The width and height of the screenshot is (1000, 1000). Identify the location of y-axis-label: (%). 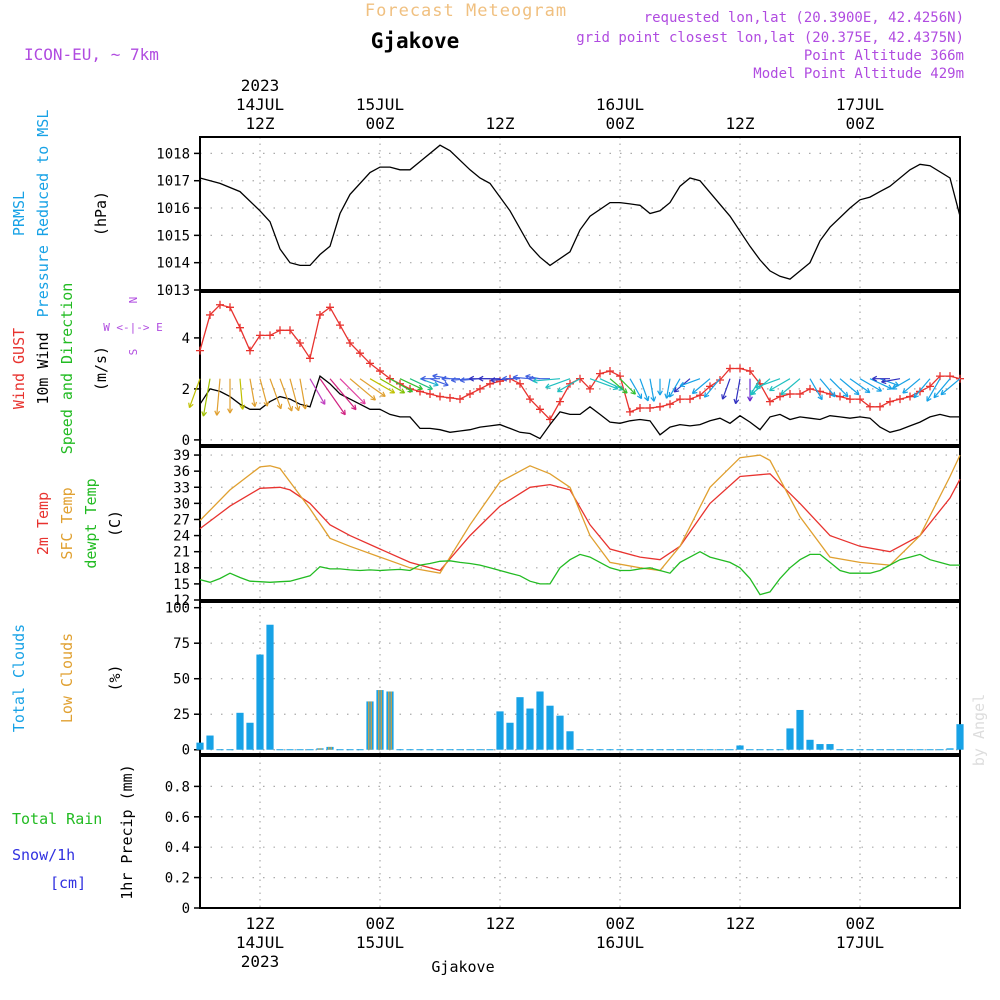
(115, 677).